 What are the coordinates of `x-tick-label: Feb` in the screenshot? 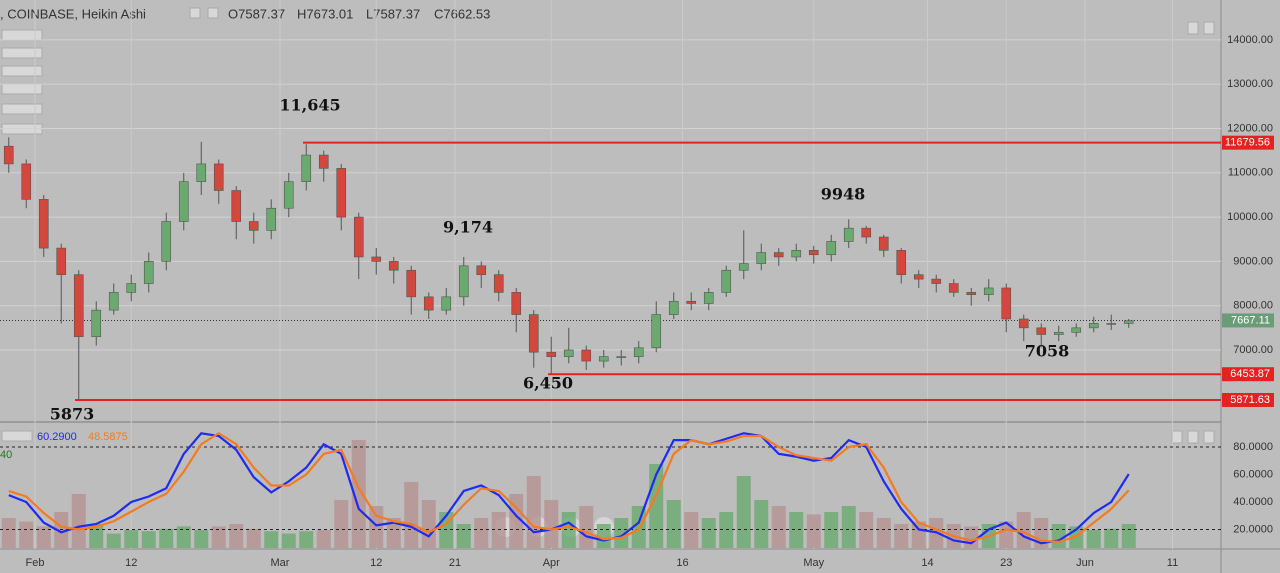 It's located at (35, 563).